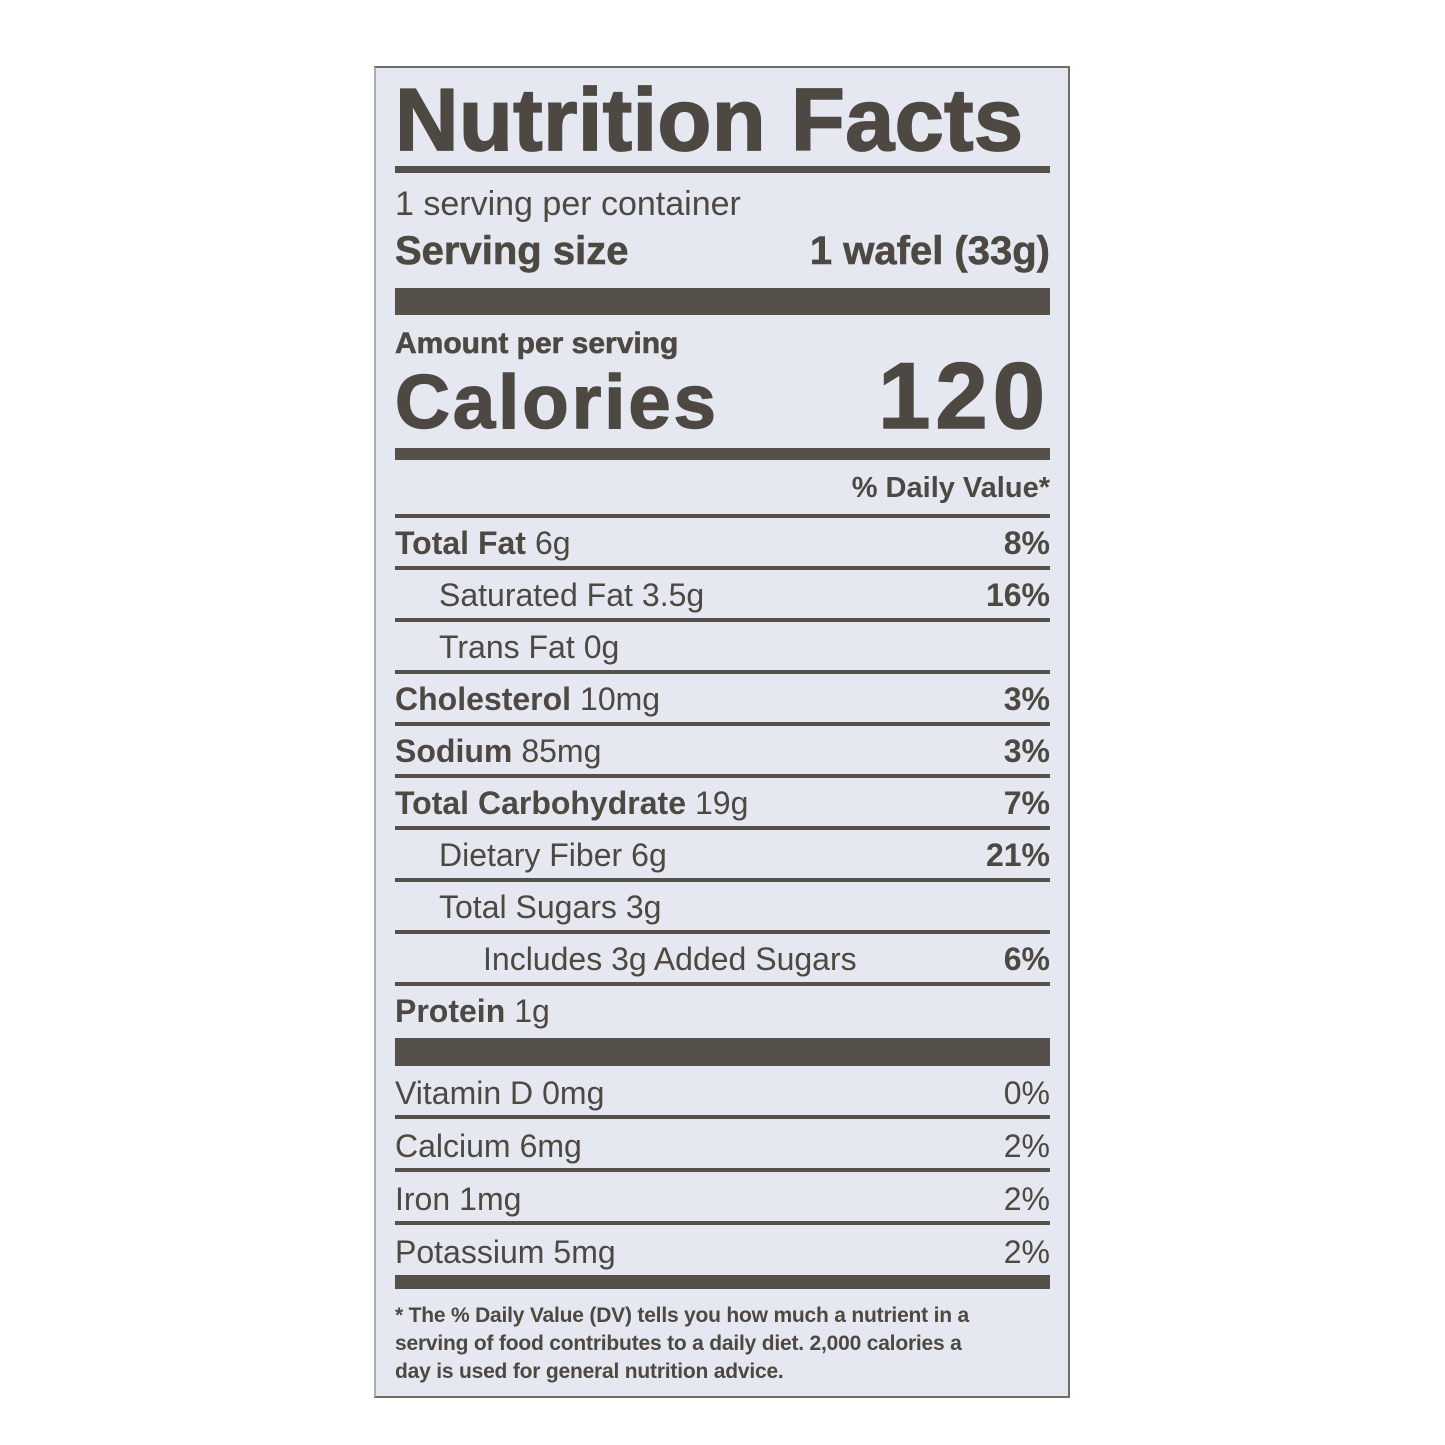 This screenshot has height=1445, width=1445. Describe the element at coordinates (584, 1252) in the screenshot. I see `vitamin-amount: 5mg` at that location.